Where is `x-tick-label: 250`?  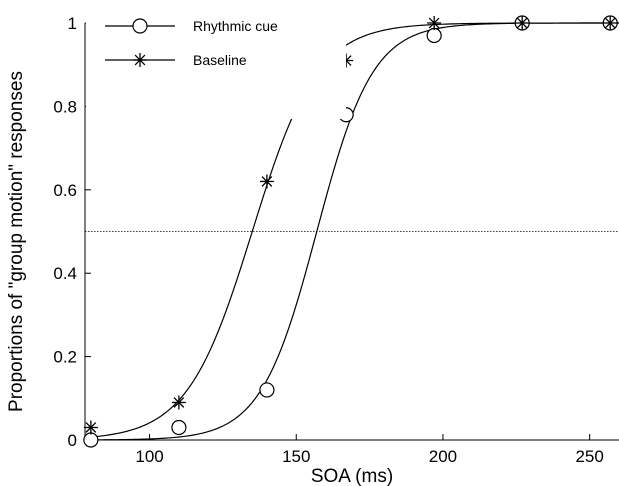 x-tick-label: 250 is located at coordinates (589, 456).